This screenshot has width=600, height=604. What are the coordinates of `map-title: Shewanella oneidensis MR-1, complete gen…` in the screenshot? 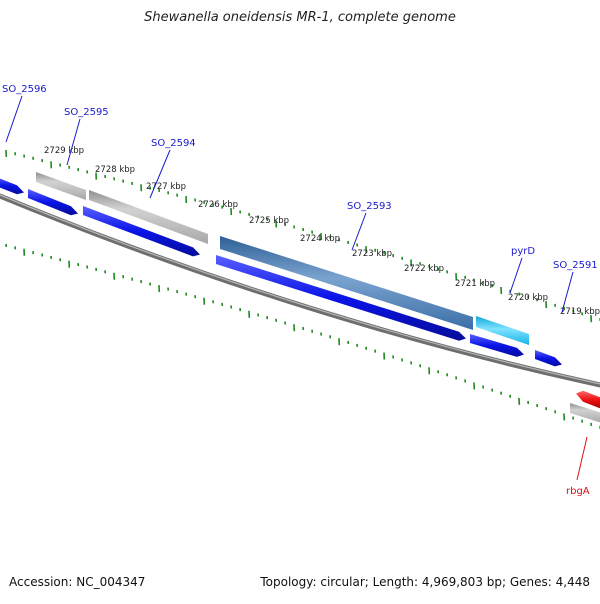 It's located at (300, 17).